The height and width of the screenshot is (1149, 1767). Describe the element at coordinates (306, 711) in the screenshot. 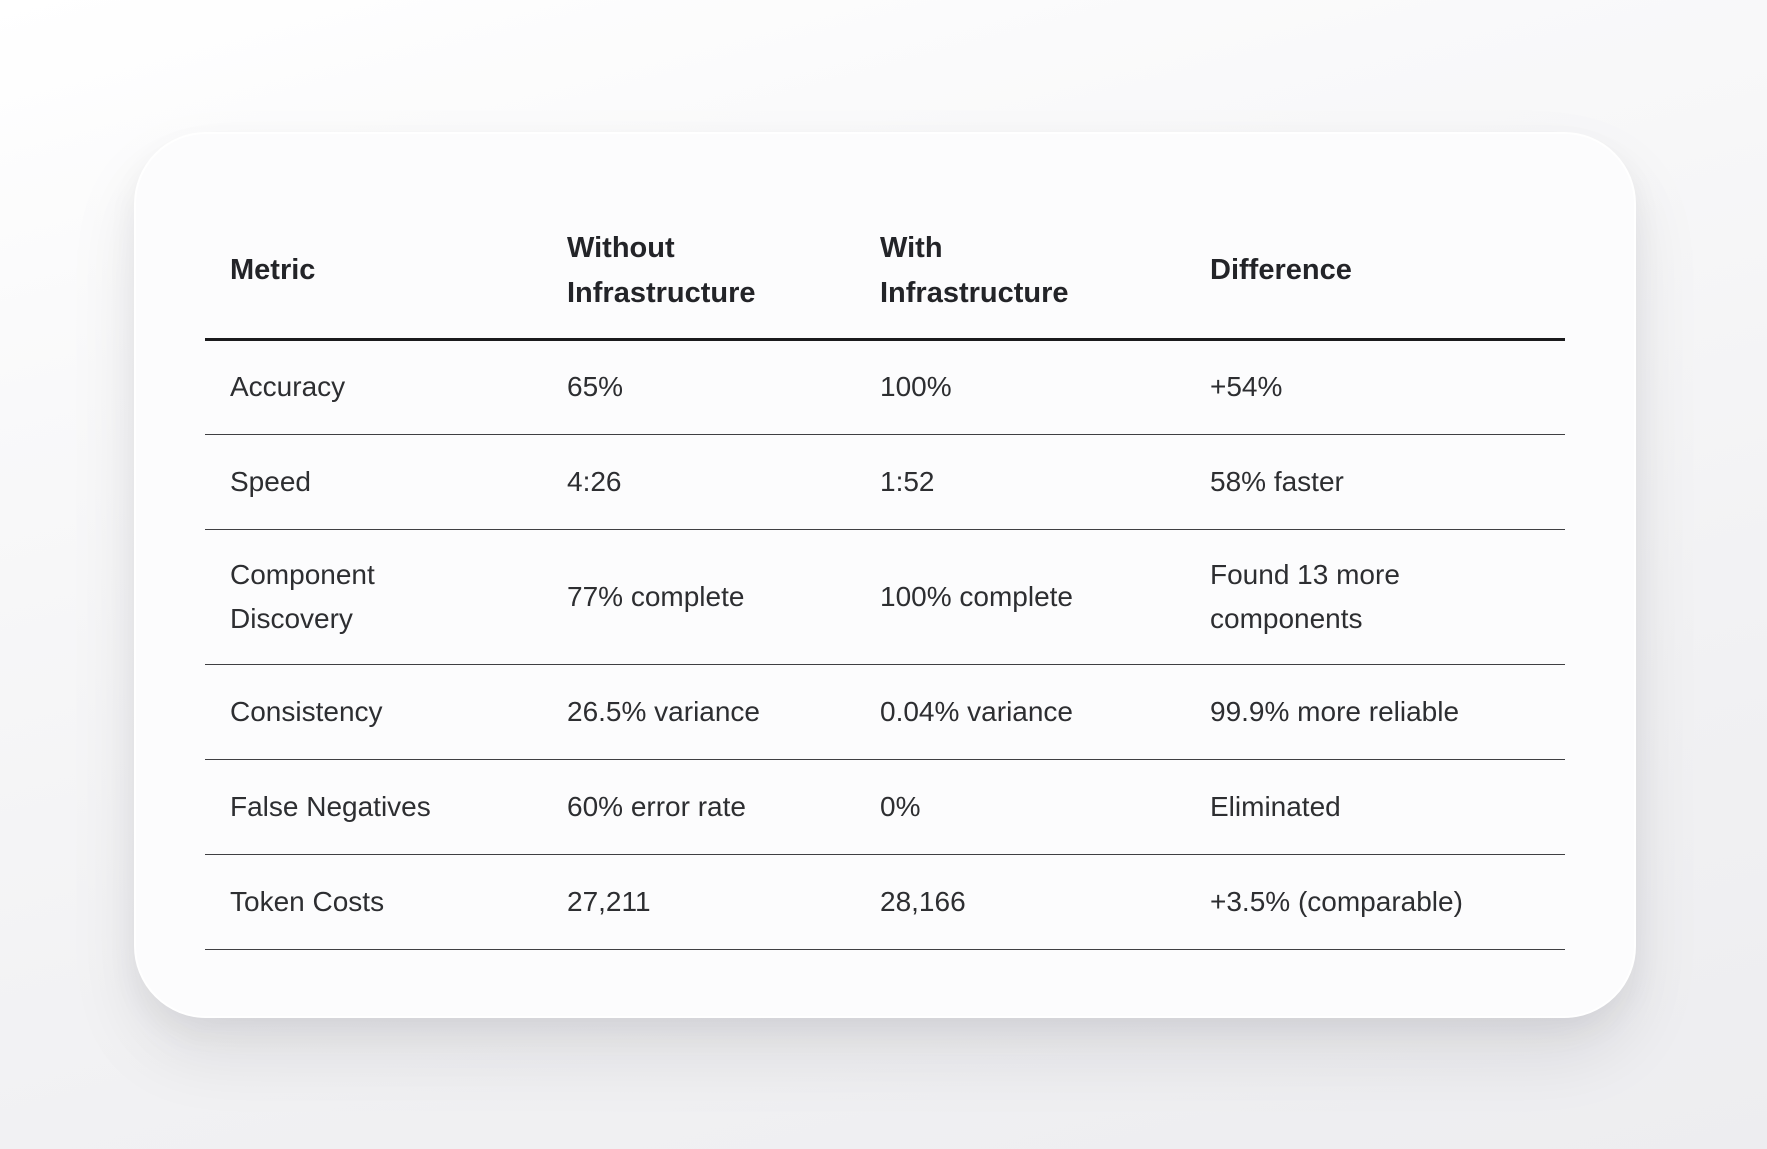

I see `metric-label: Consistency` at that location.